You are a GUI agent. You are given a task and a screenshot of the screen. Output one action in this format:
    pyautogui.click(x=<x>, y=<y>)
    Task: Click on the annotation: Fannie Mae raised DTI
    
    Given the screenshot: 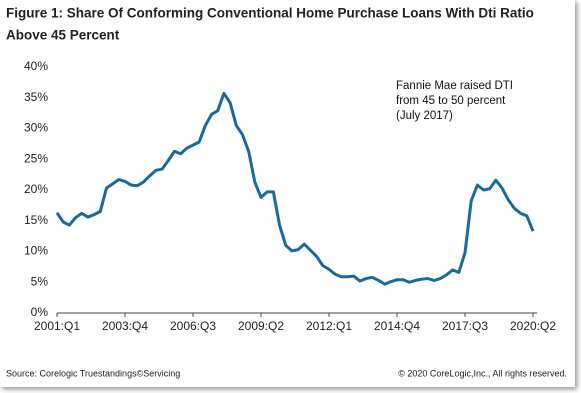 What is the action you would take?
    pyautogui.click(x=454, y=86)
    